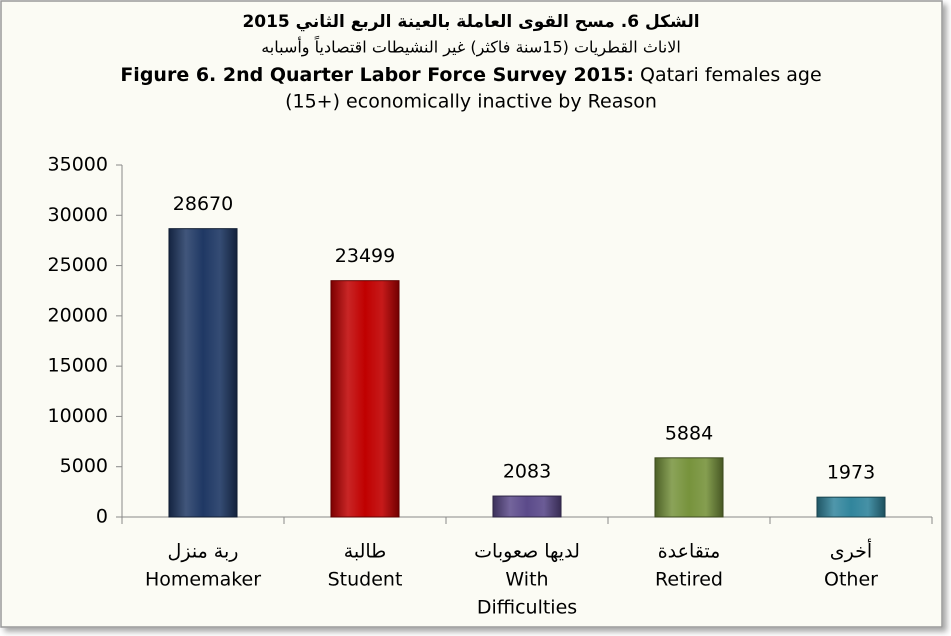  Describe the element at coordinates (471, 102) in the screenshot. I see `subtitle-en-line: (15+) economically inactive by Reason` at that location.